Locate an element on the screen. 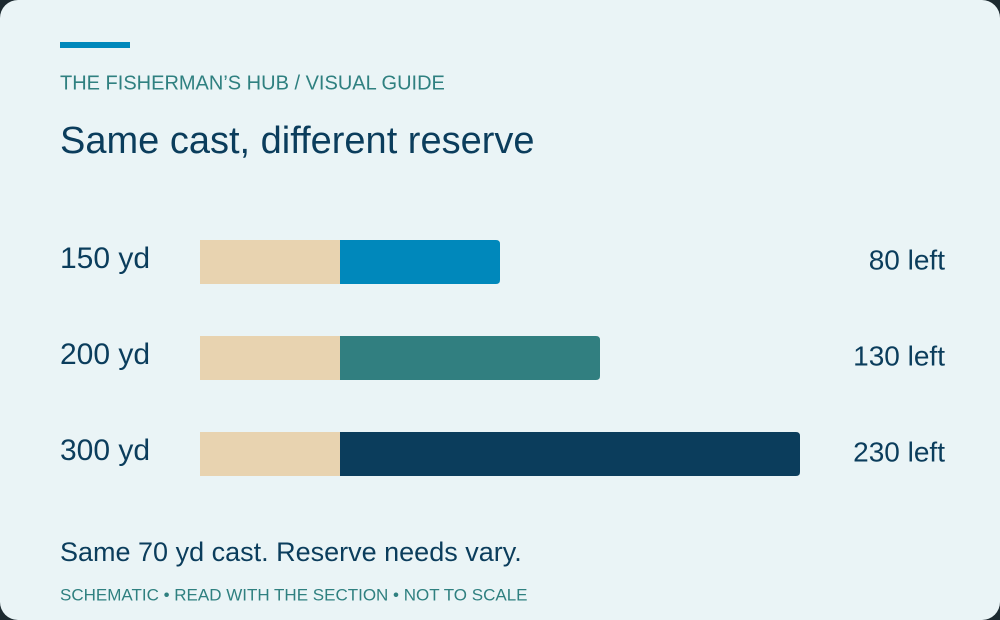 This screenshot has width=1000, height=620. accent-rule is located at coordinates (95, 45).